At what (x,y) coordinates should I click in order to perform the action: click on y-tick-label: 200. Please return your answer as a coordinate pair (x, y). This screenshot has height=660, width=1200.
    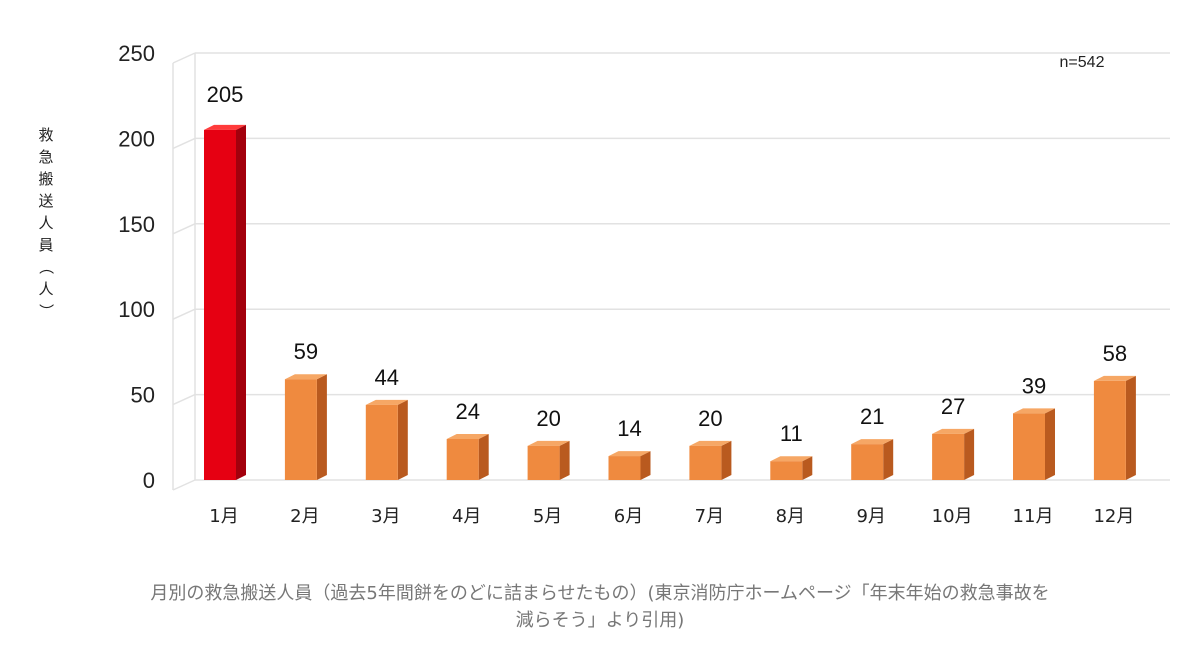
    Looking at the image, I should click on (136, 138).